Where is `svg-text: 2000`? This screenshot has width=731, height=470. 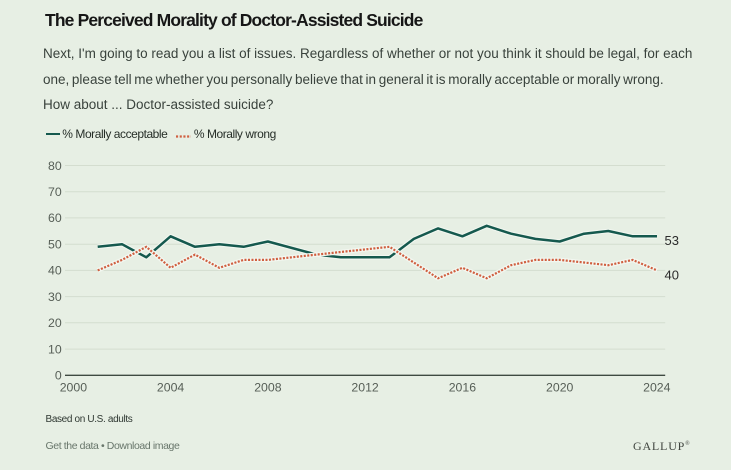
svg-text: 2000 is located at coordinates (74, 388).